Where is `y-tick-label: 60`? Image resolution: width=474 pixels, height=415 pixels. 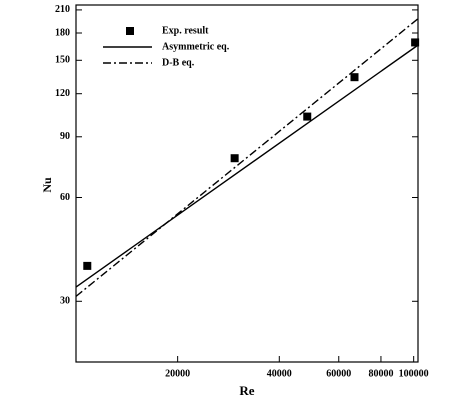 y-tick-label: 60 is located at coordinates (65, 197).